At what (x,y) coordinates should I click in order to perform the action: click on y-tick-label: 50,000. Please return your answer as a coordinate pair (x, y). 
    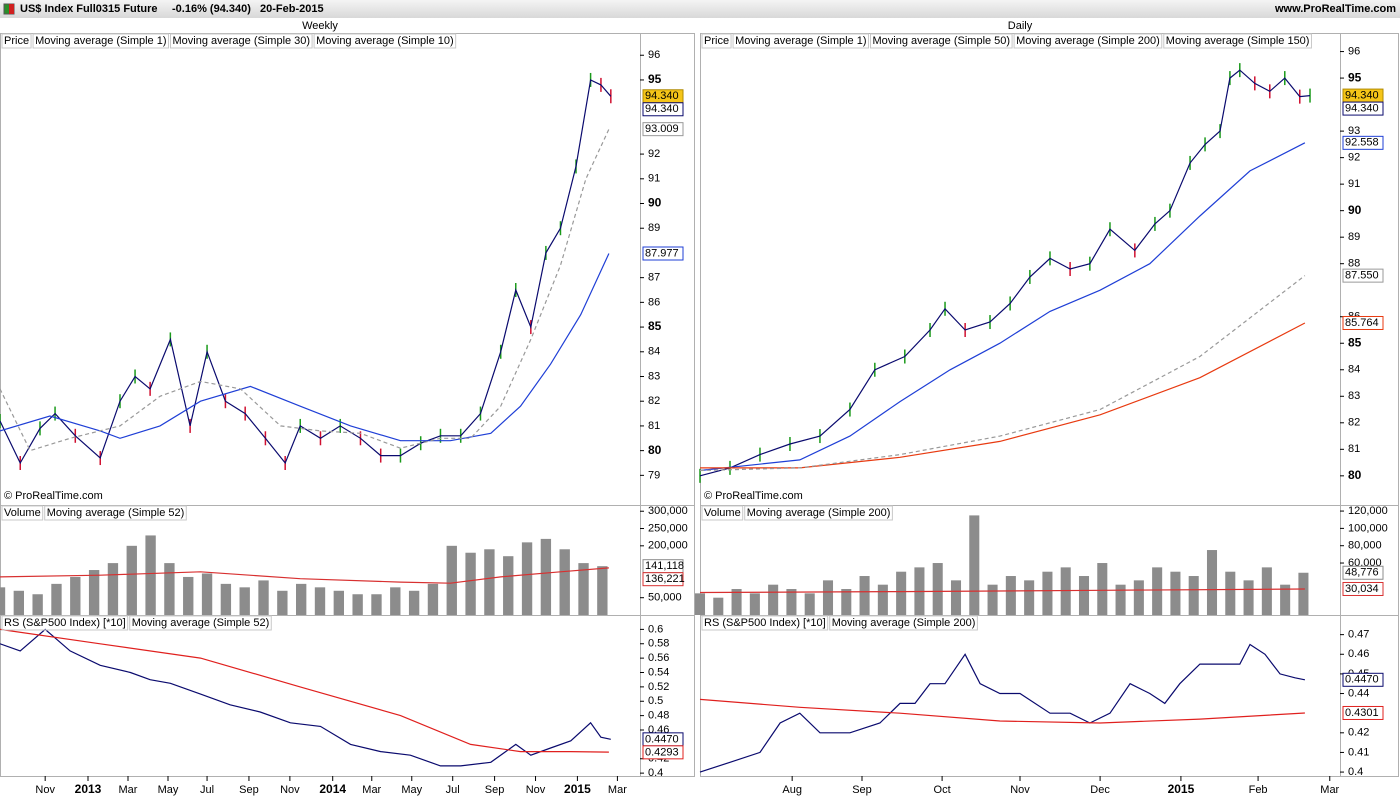
    Looking at the image, I should click on (665, 598).